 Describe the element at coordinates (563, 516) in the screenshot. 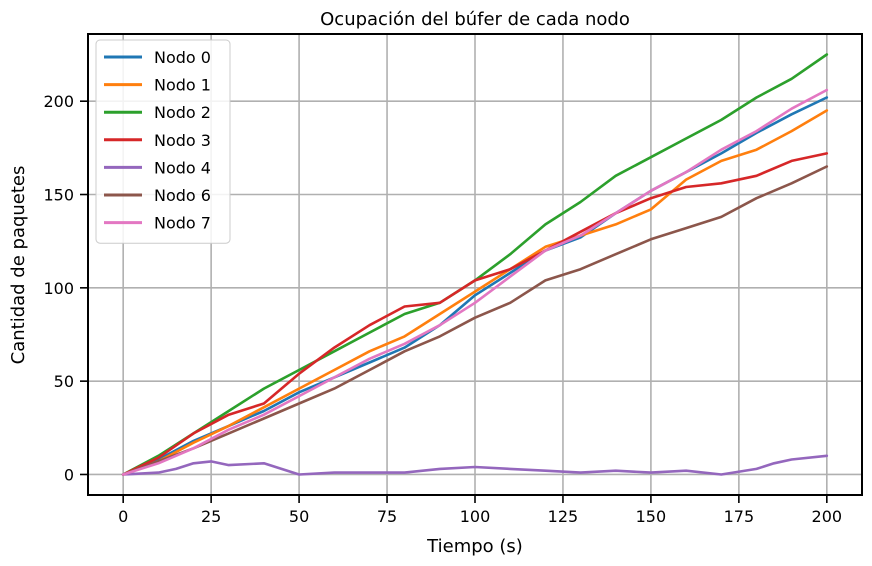

I see `x-tick-label: 125` at that location.